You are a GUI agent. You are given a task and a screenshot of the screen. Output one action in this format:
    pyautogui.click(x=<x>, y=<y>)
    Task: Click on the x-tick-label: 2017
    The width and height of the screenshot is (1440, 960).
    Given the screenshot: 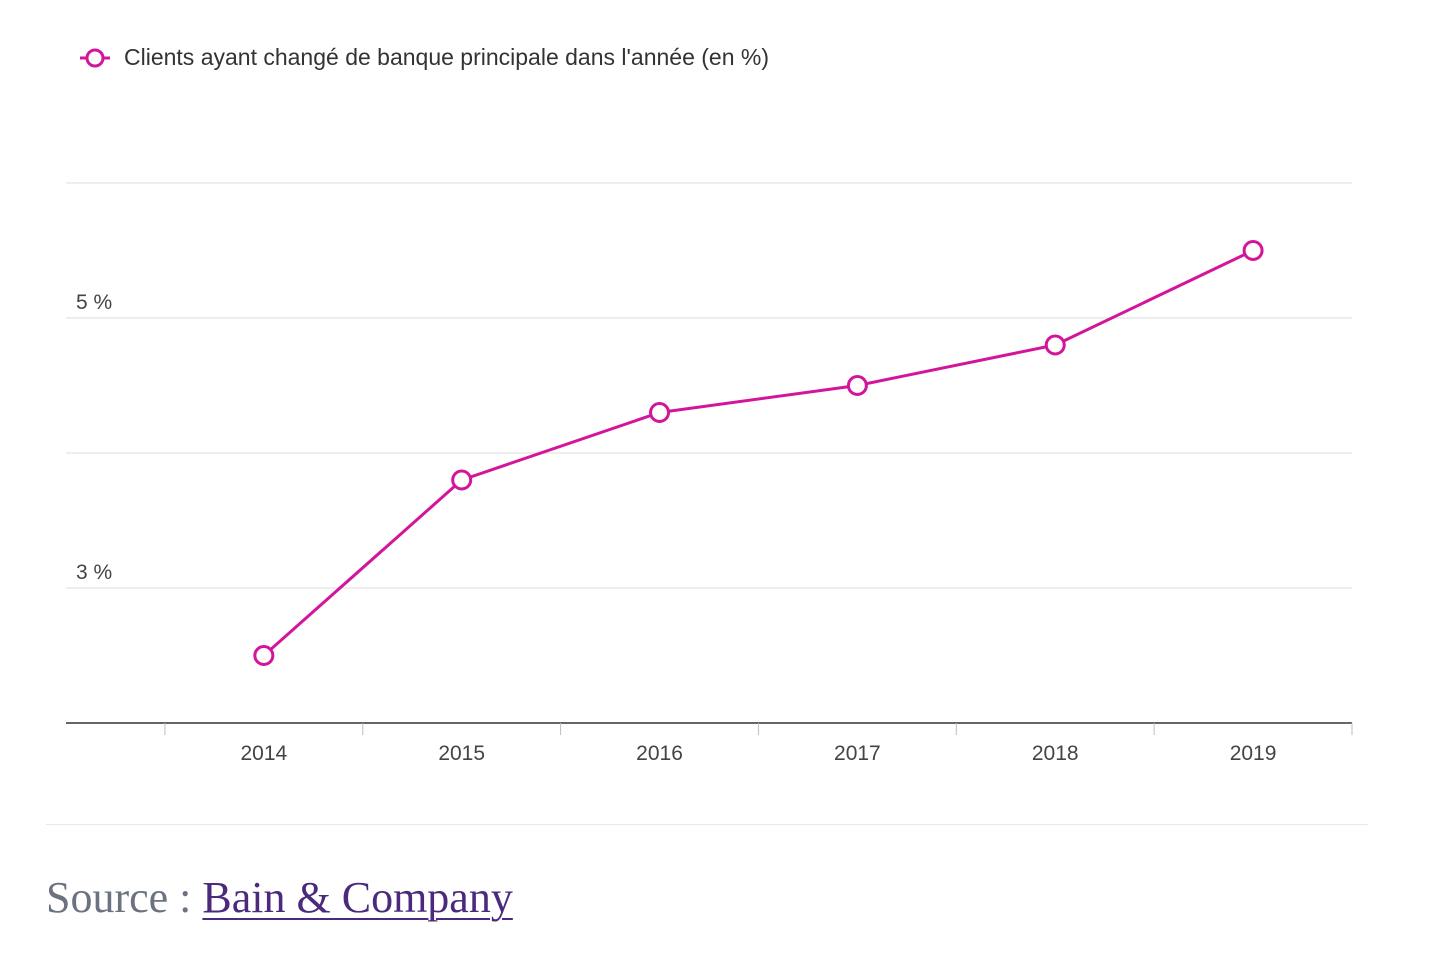 What is the action you would take?
    pyautogui.click(x=857, y=753)
    